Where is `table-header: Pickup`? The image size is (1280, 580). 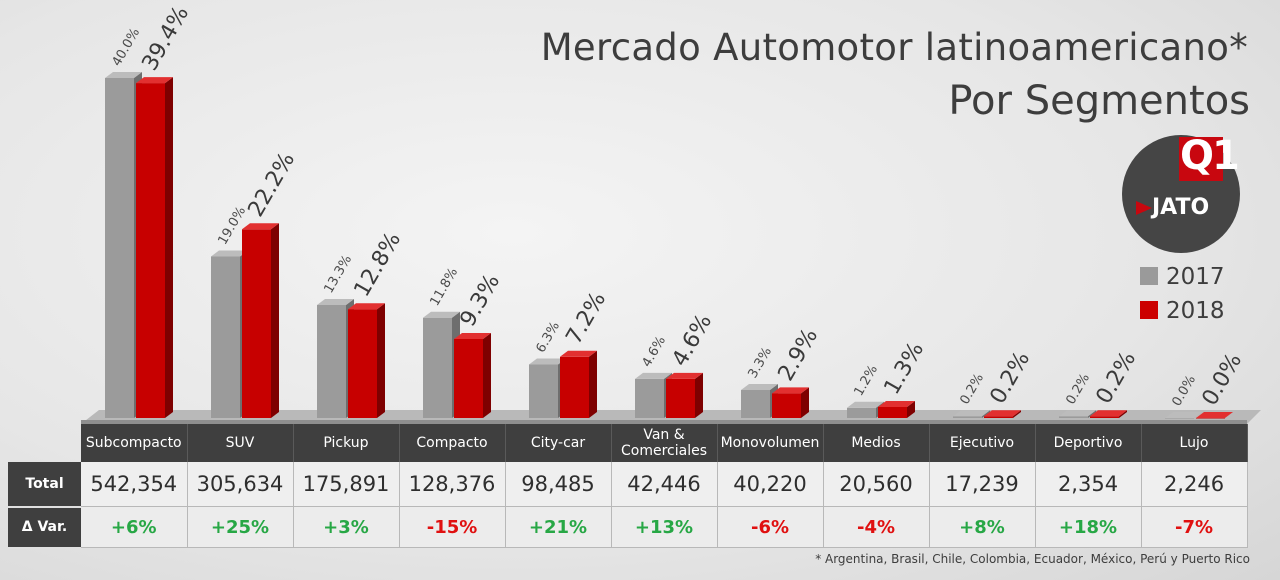
table-header: Pickup is located at coordinates (346, 443).